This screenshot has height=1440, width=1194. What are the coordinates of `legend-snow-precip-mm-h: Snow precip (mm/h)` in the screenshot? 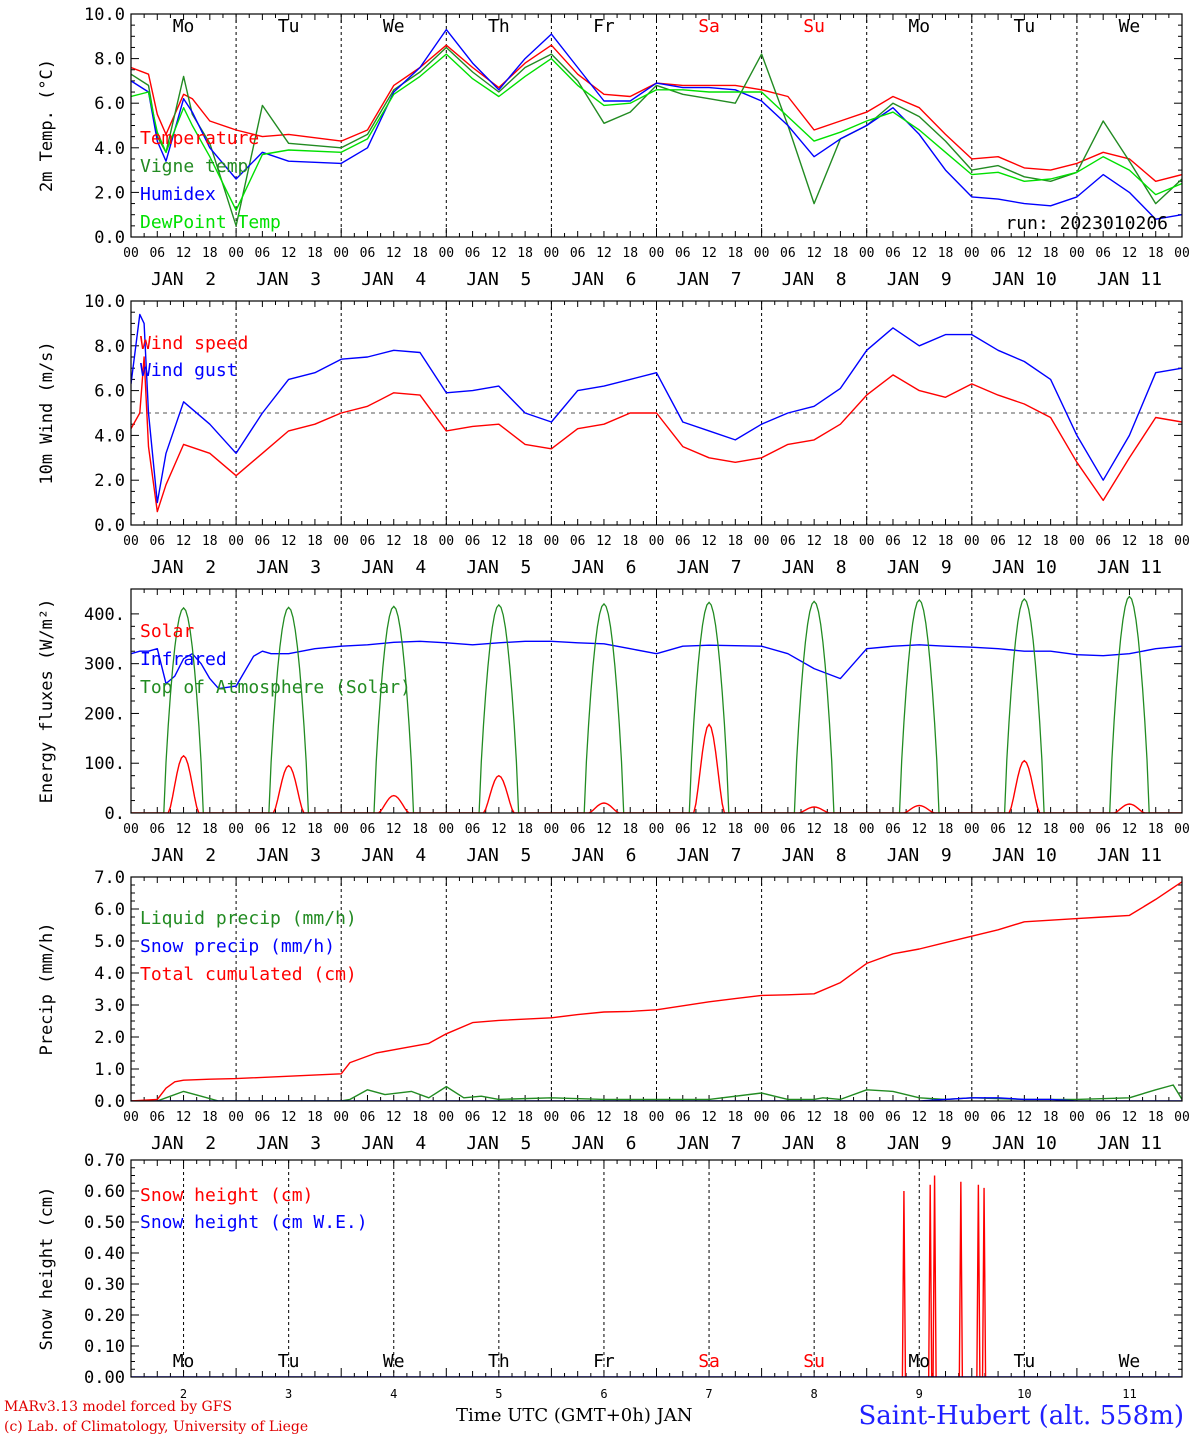 It's located at (237, 946).